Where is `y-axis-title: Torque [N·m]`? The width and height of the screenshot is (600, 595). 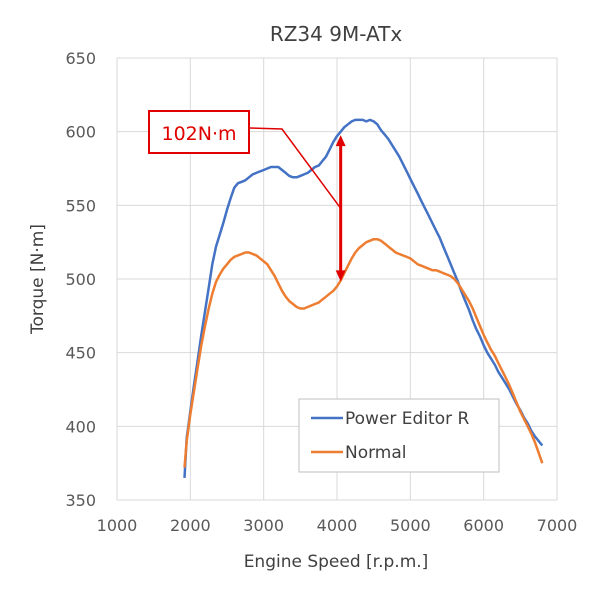
y-axis-title: Torque [N·m] is located at coordinates (38, 279).